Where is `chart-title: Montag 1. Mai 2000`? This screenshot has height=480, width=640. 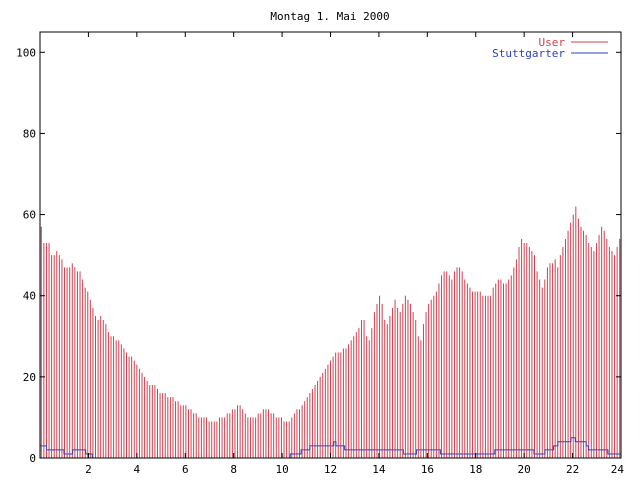
chart-title: Montag 1. Mai 2000 is located at coordinates (329, 16).